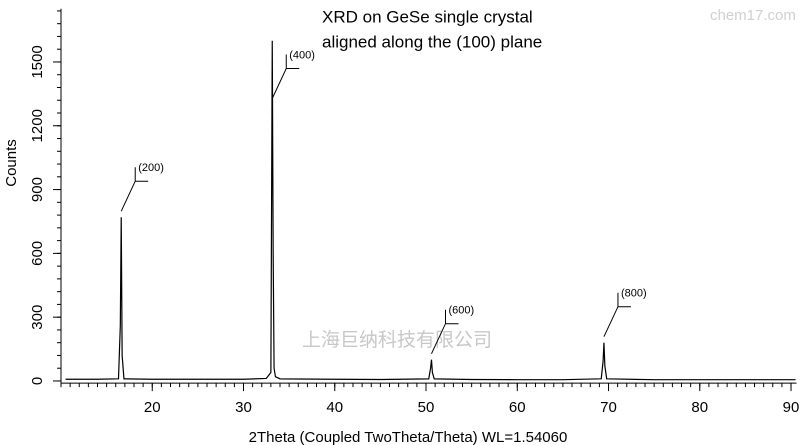 This screenshot has height=445, width=800. Describe the element at coordinates (699, 407) in the screenshot. I see `x-tick-label: 80` at that location.